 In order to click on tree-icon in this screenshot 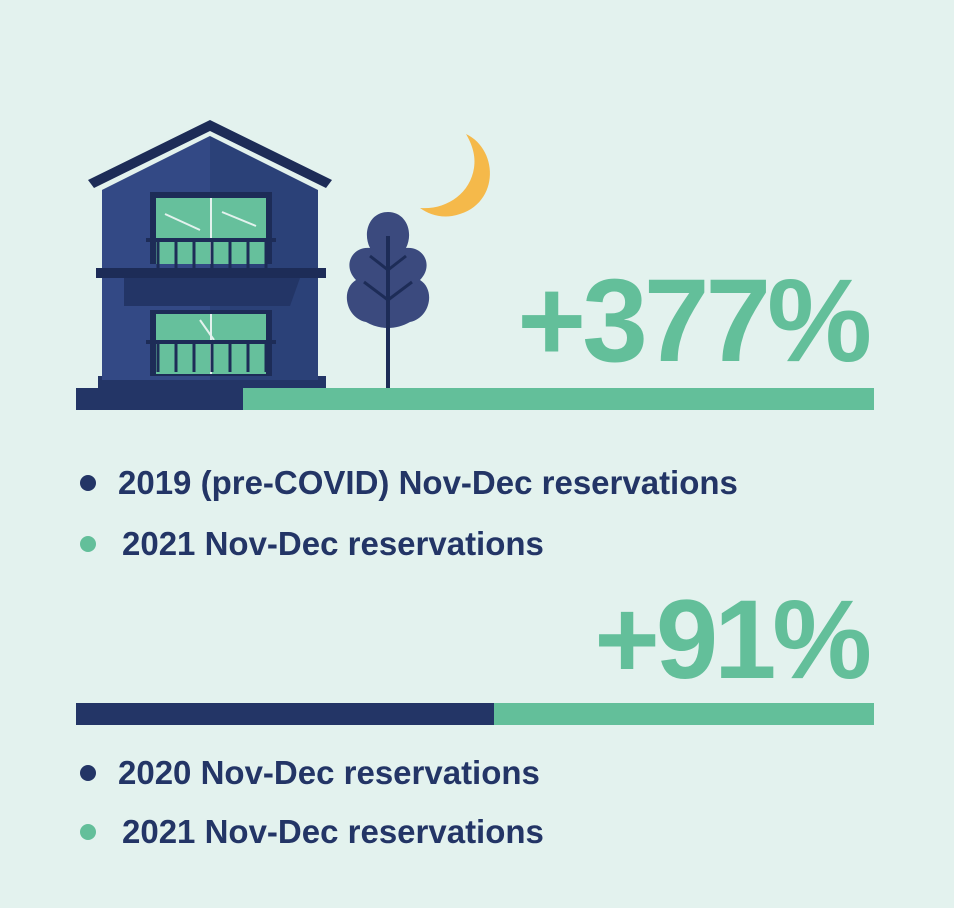, I will do `click(388, 300)`.